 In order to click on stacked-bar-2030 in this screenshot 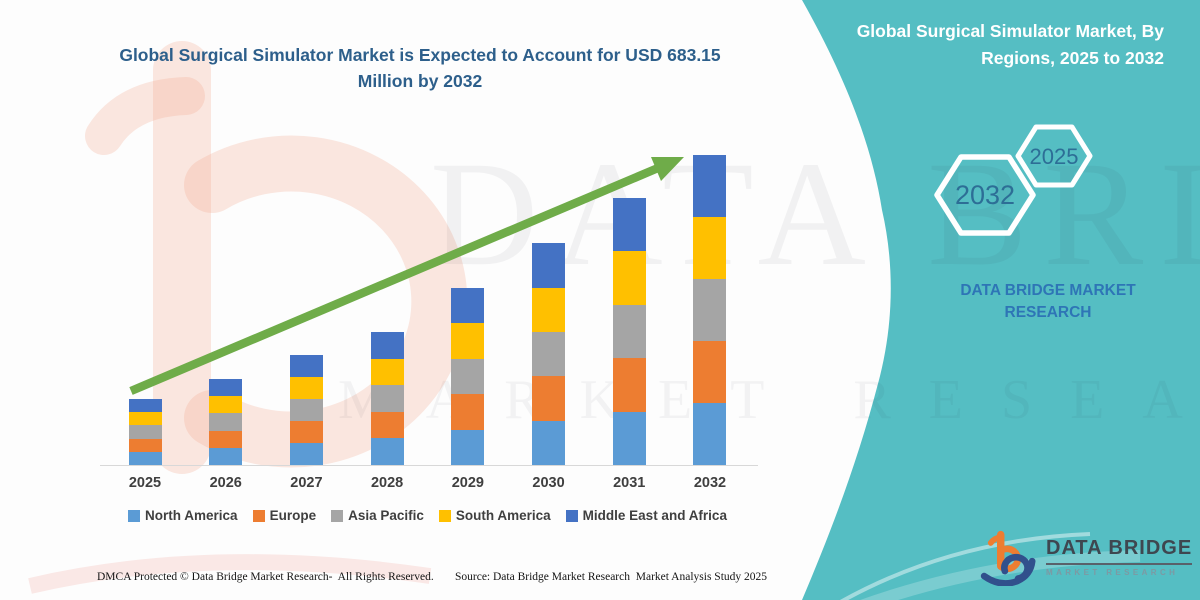, I will do `click(549, 354)`.